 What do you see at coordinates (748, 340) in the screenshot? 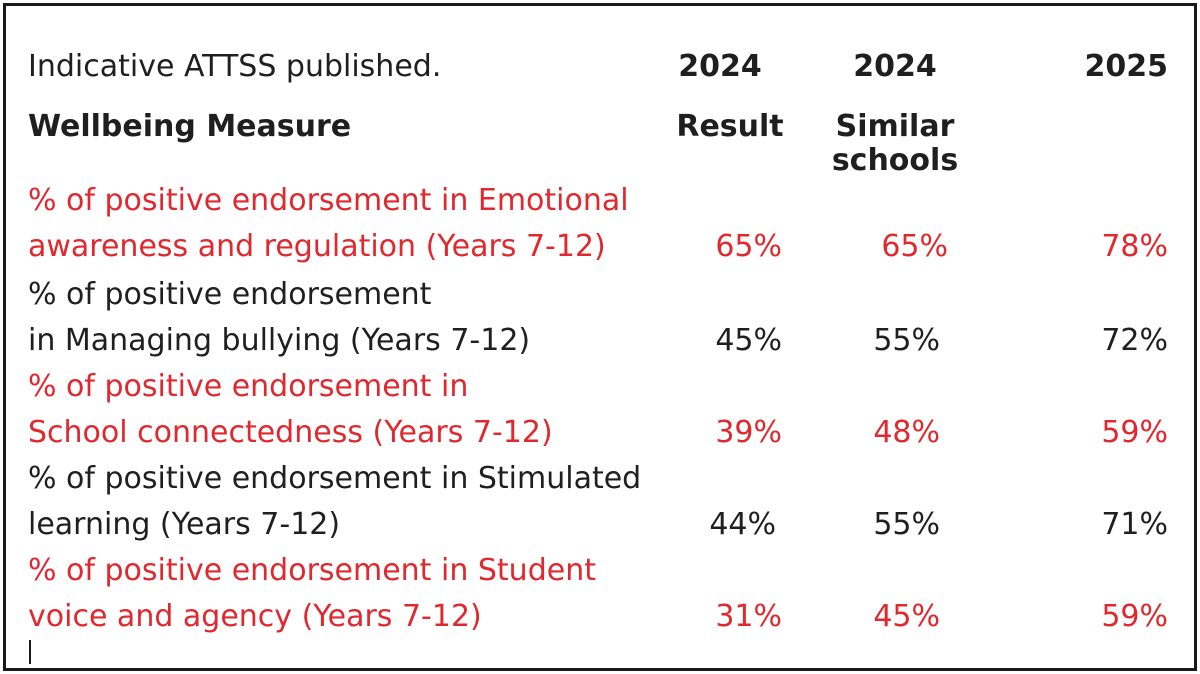
I see `result-2024: 45%` at bounding box center [748, 340].